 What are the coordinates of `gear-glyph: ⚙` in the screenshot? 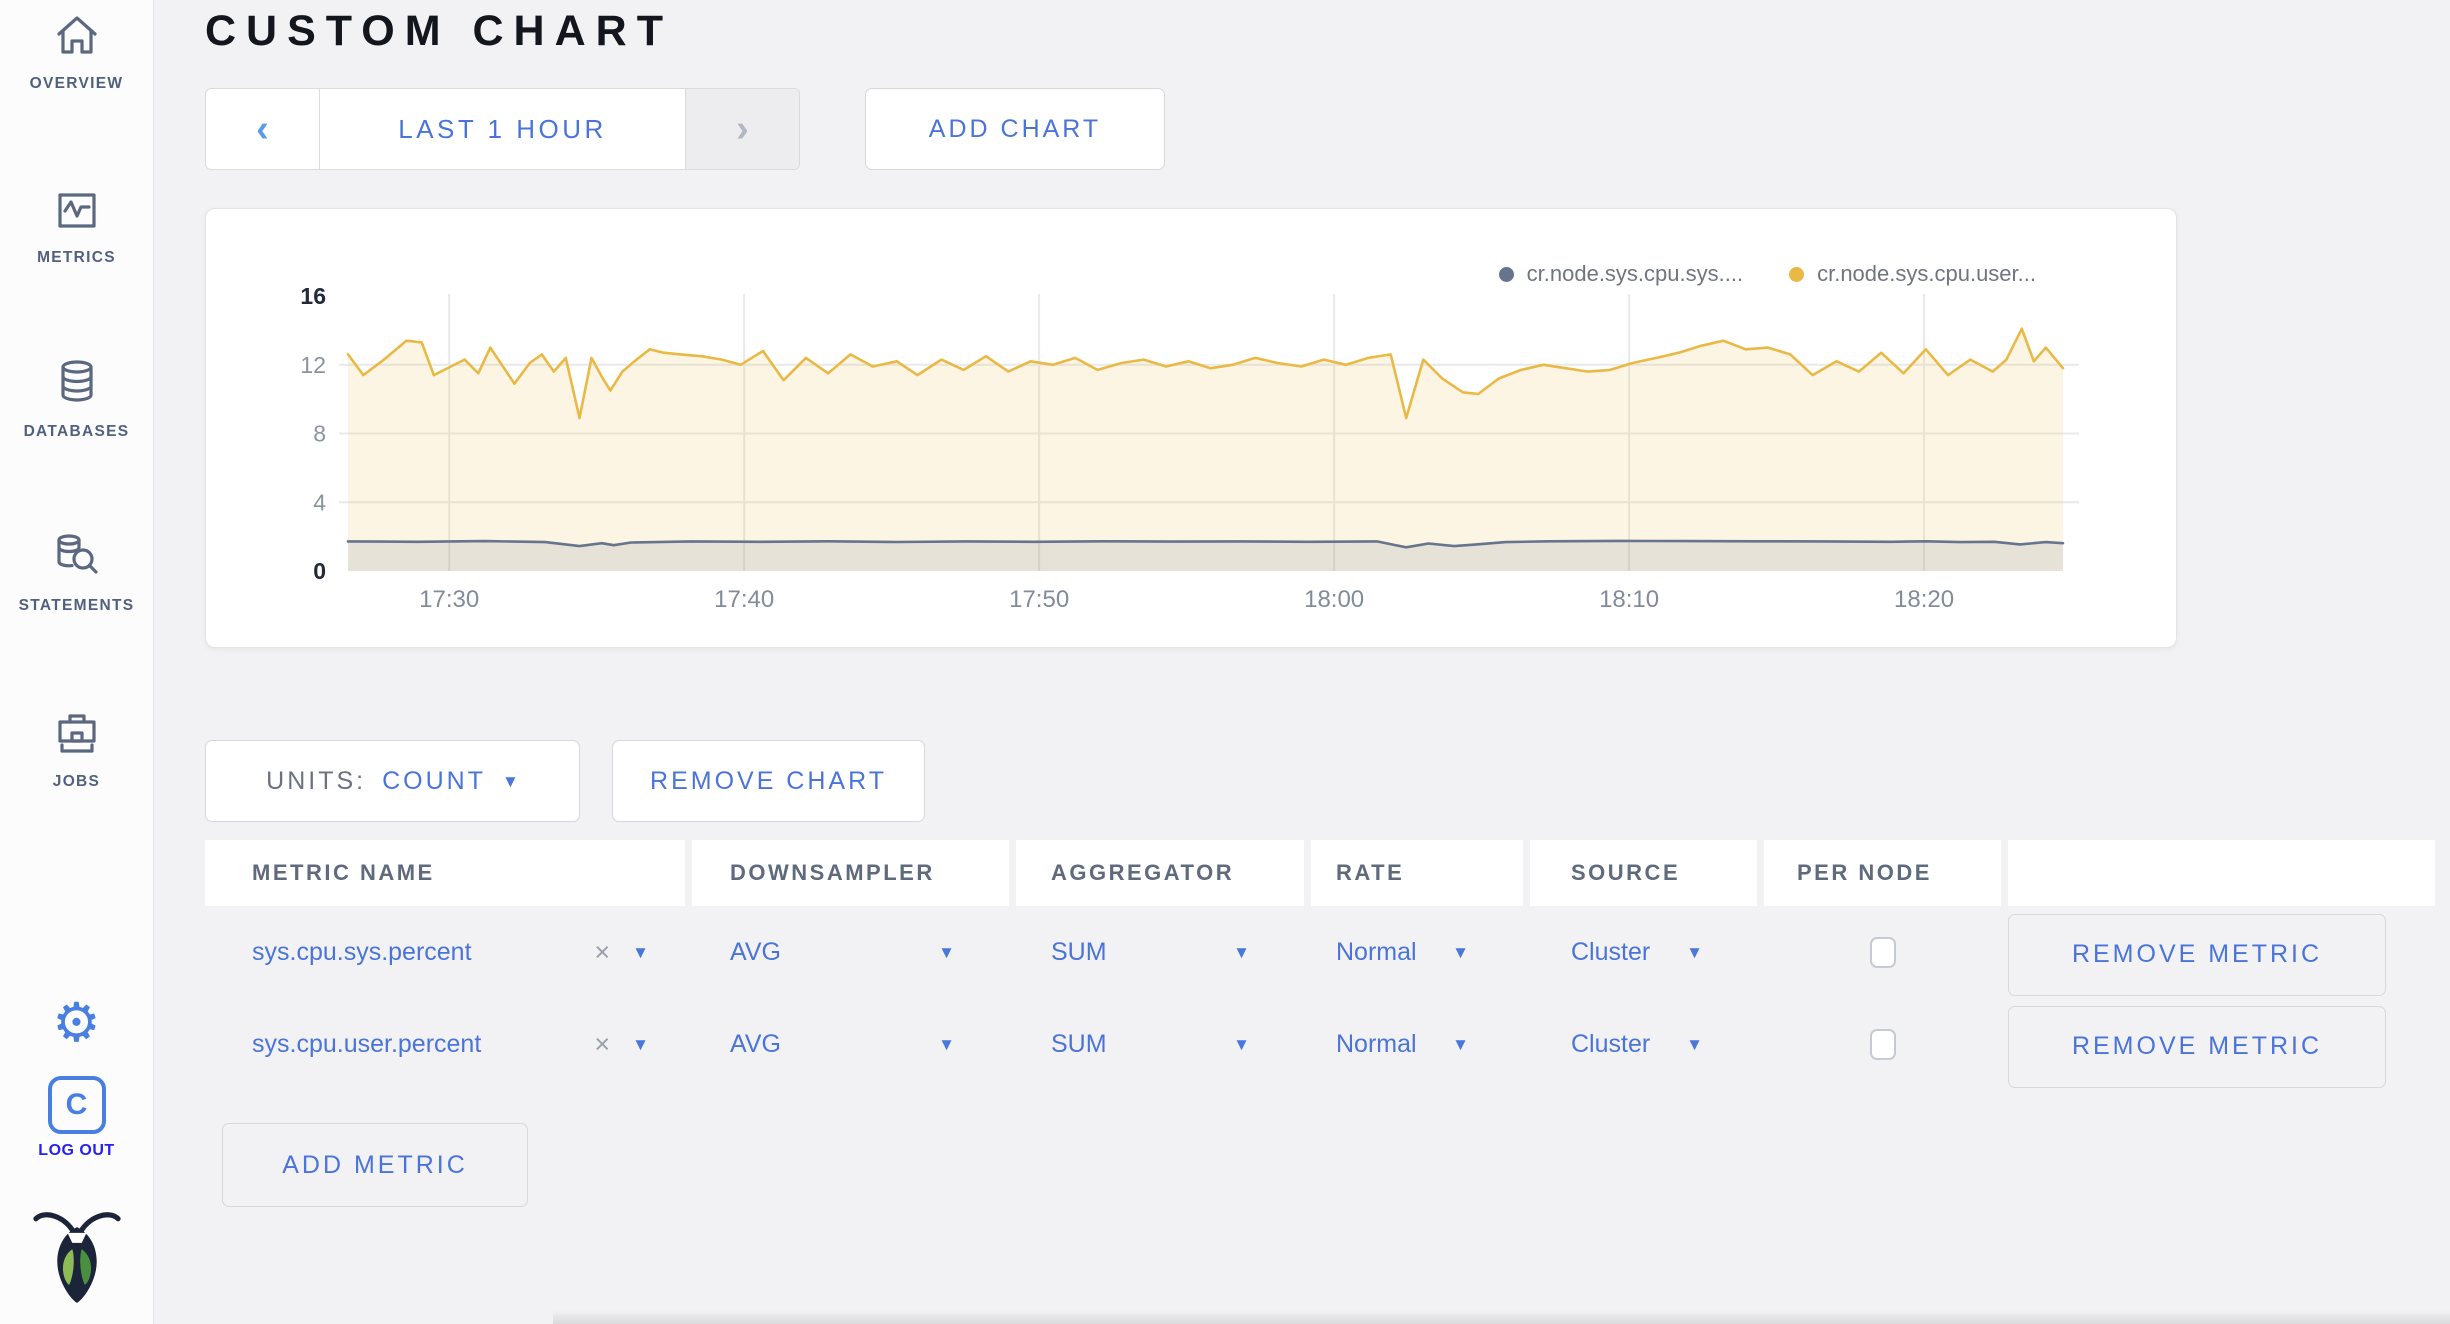 It's located at (76, 1023).